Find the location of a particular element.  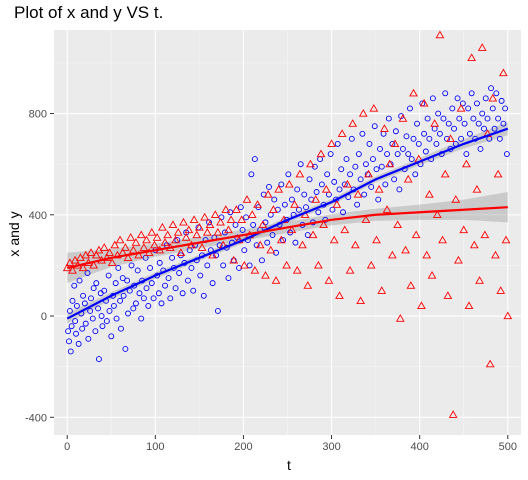

trend-line is located at coordinates (287, 238).